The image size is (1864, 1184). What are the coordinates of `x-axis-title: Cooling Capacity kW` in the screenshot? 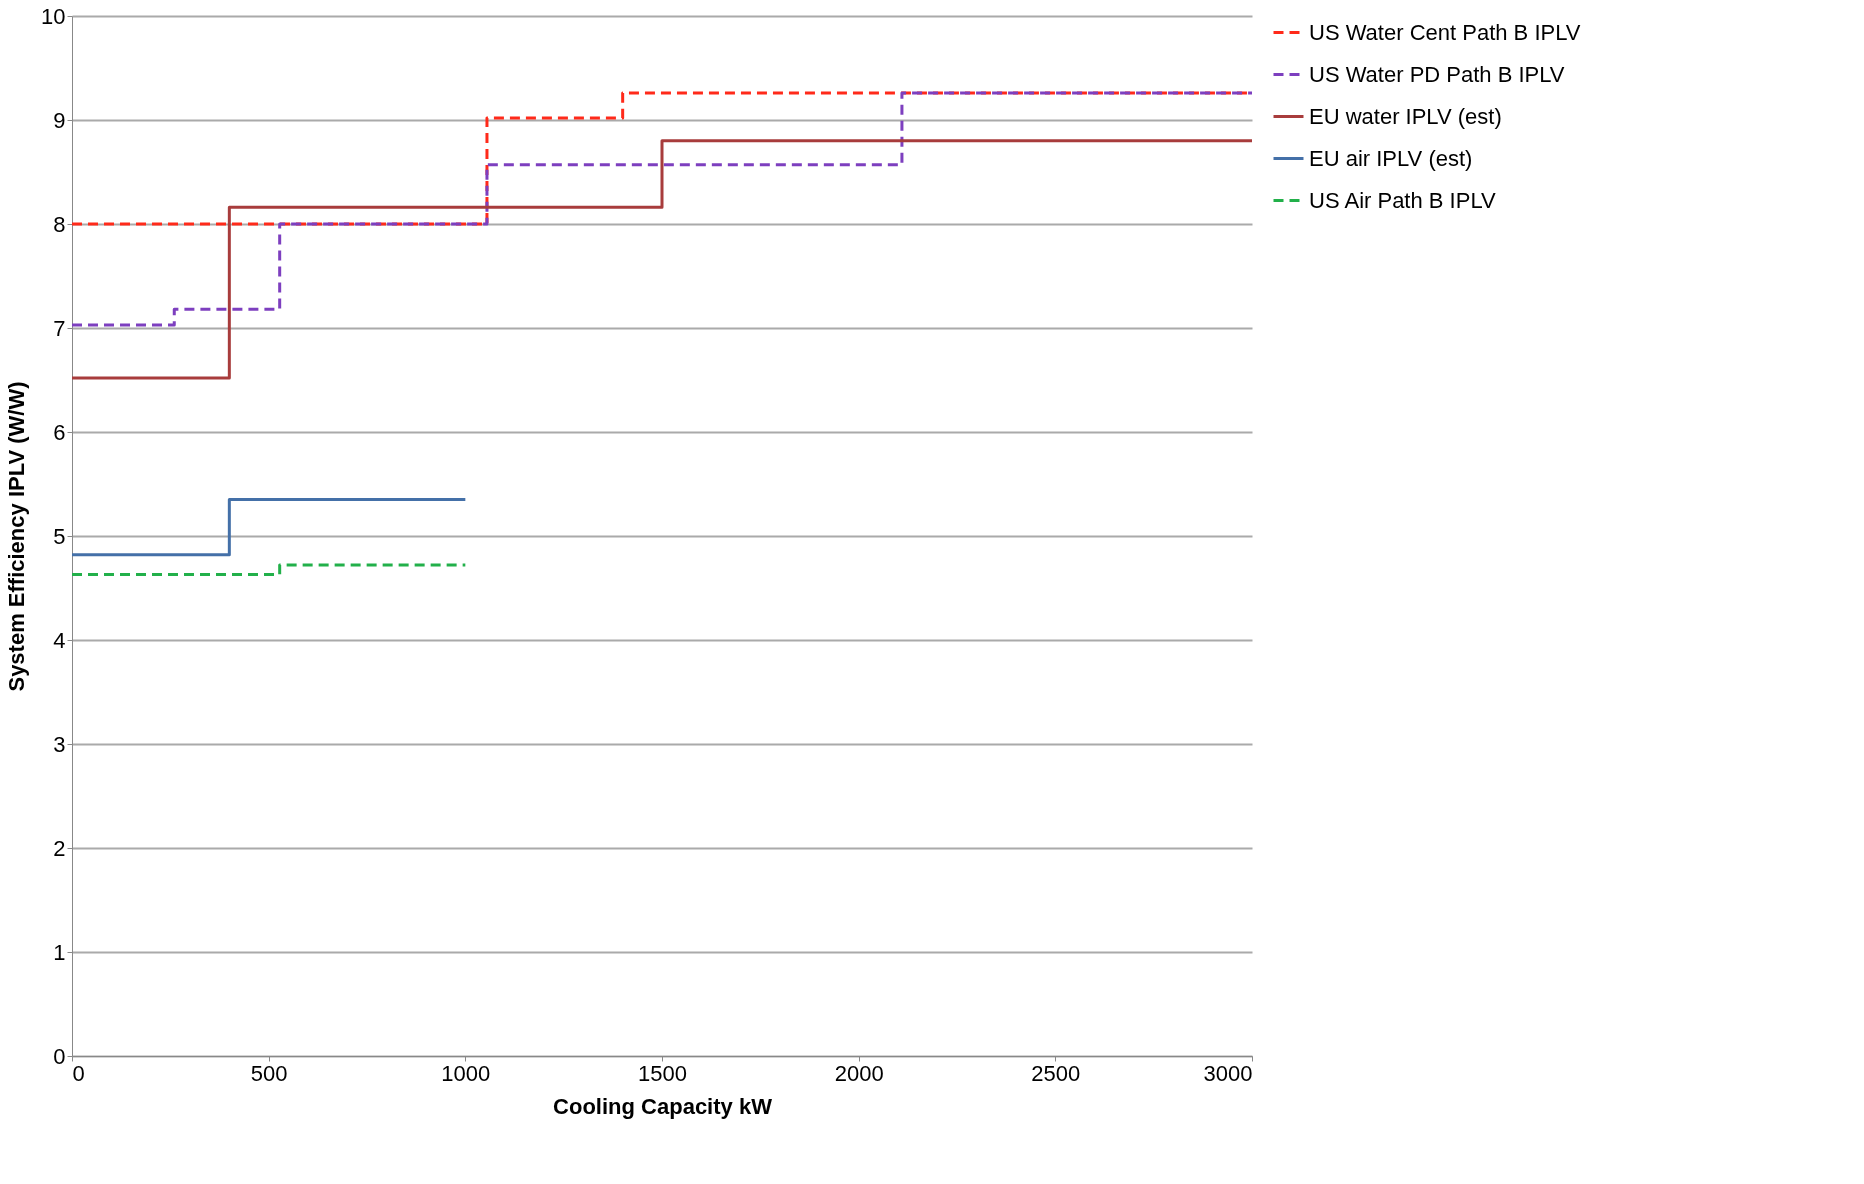 It's located at (663, 1106).